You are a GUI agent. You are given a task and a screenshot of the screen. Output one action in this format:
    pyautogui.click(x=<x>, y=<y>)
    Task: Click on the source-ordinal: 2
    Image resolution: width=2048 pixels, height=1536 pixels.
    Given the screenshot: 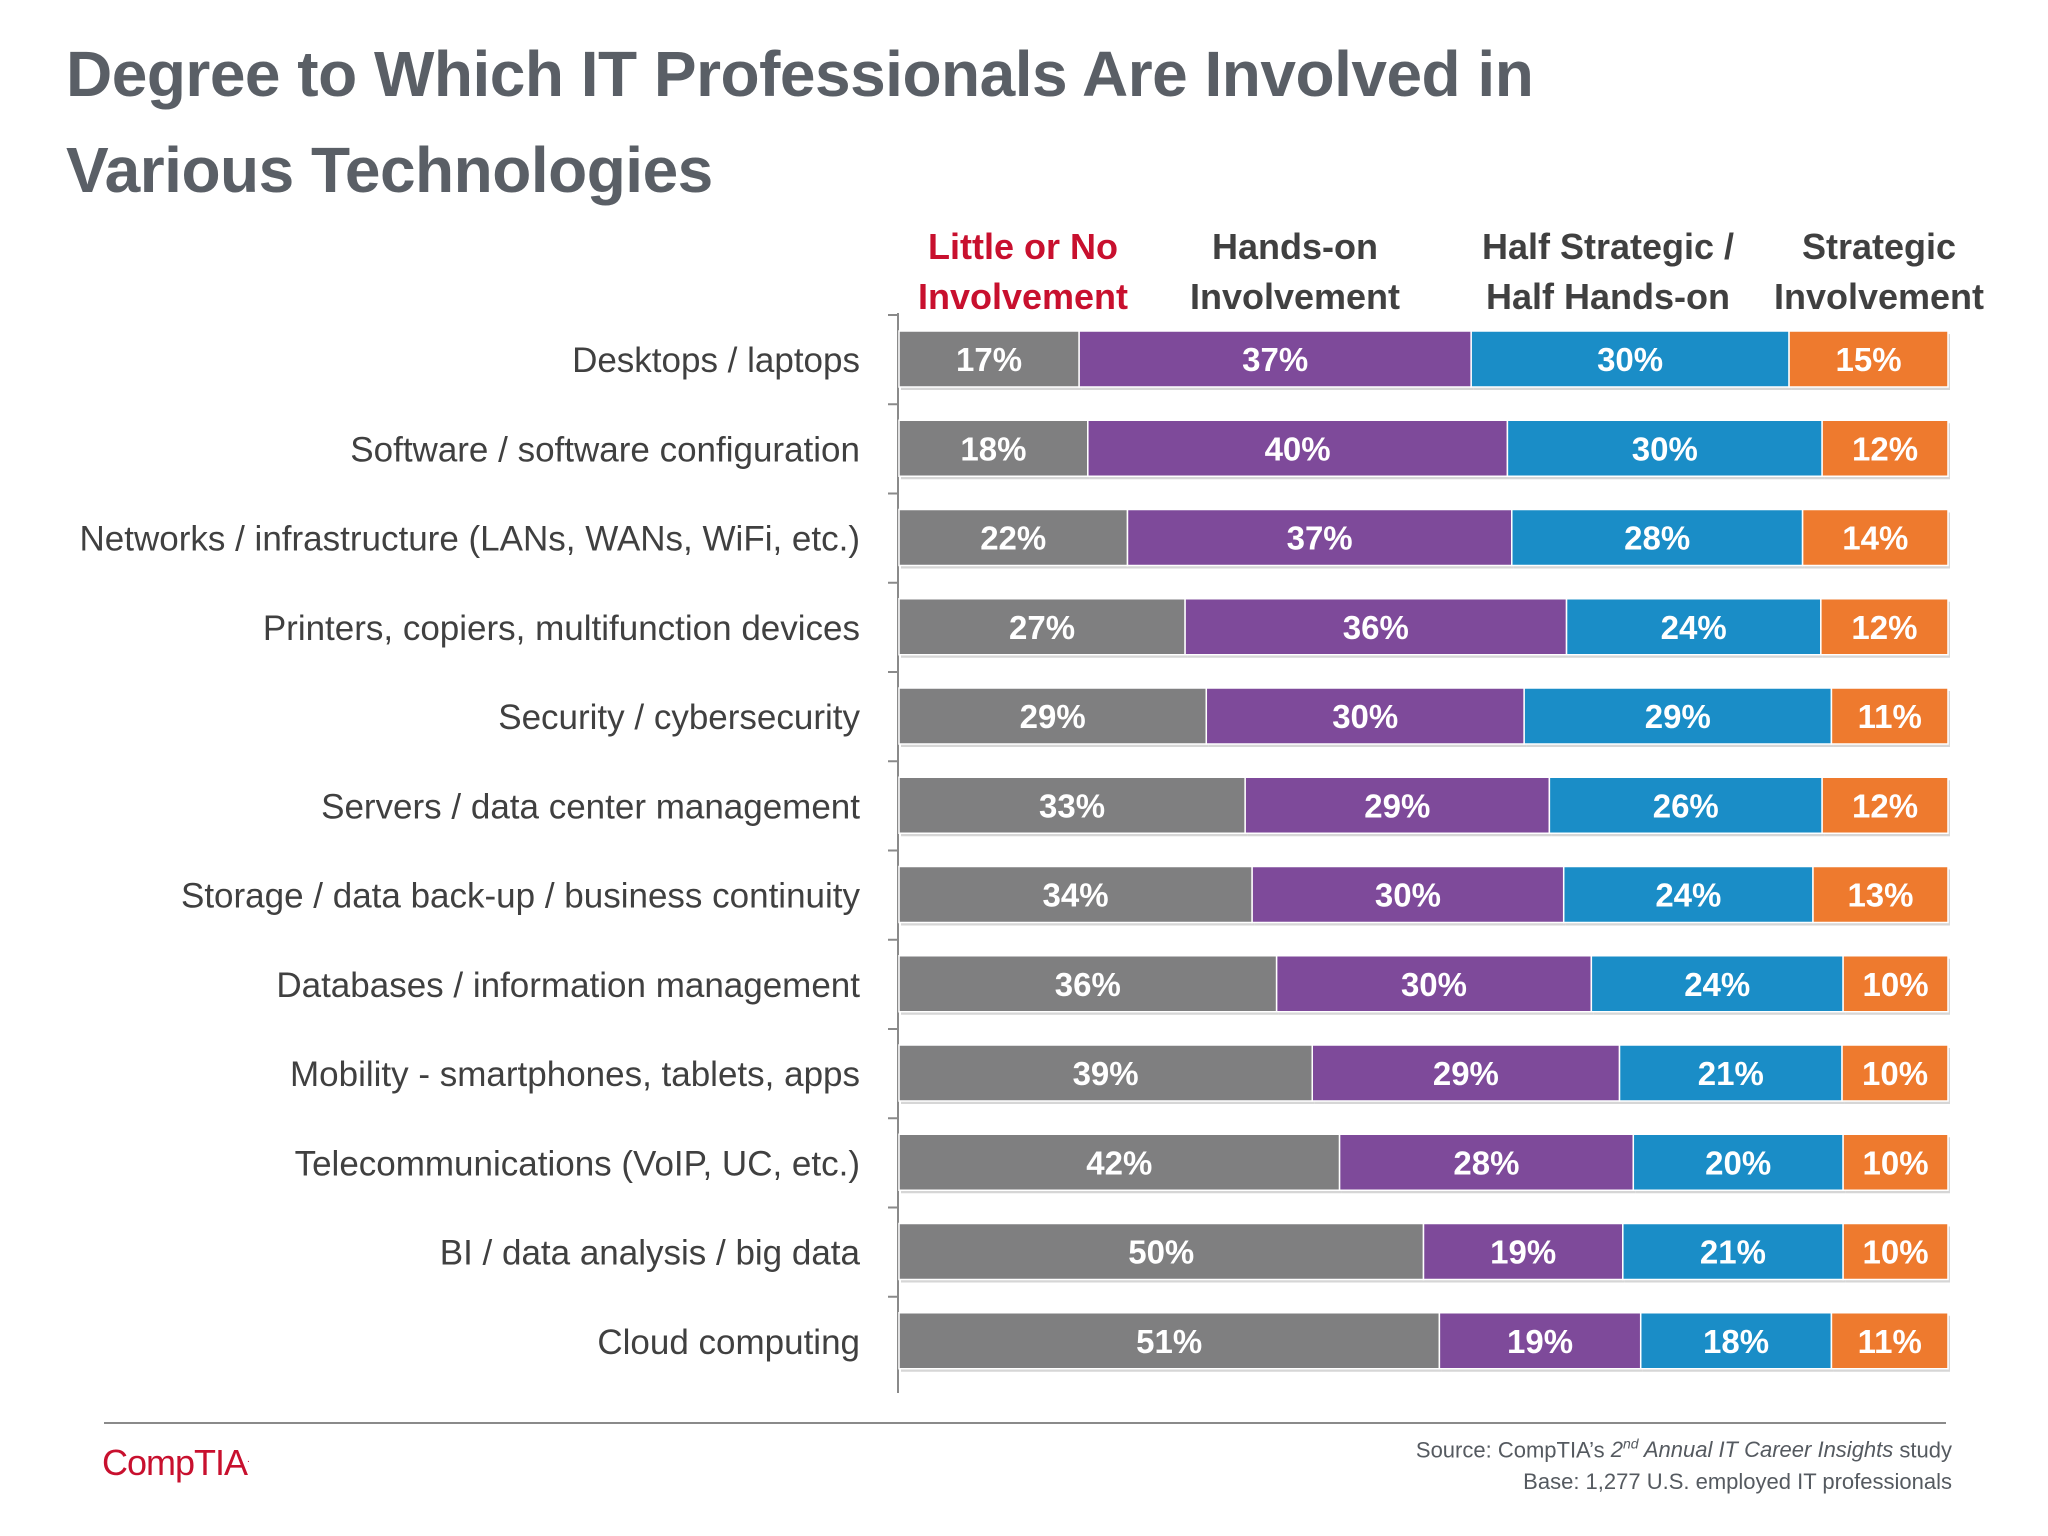 What is the action you would take?
    pyautogui.click(x=1616, y=1450)
    